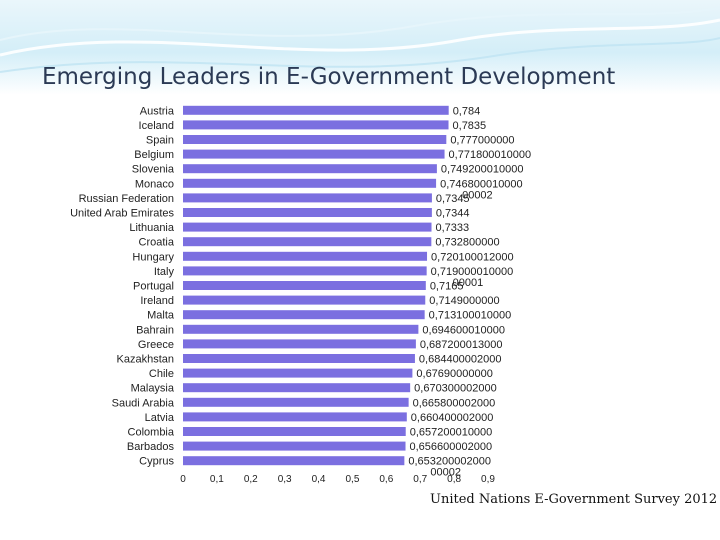 The height and width of the screenshot is (540, 720). Describe the element at coordinates (452, 418) in the screenshot. I see `value-label: 0,660400002000` at that location.